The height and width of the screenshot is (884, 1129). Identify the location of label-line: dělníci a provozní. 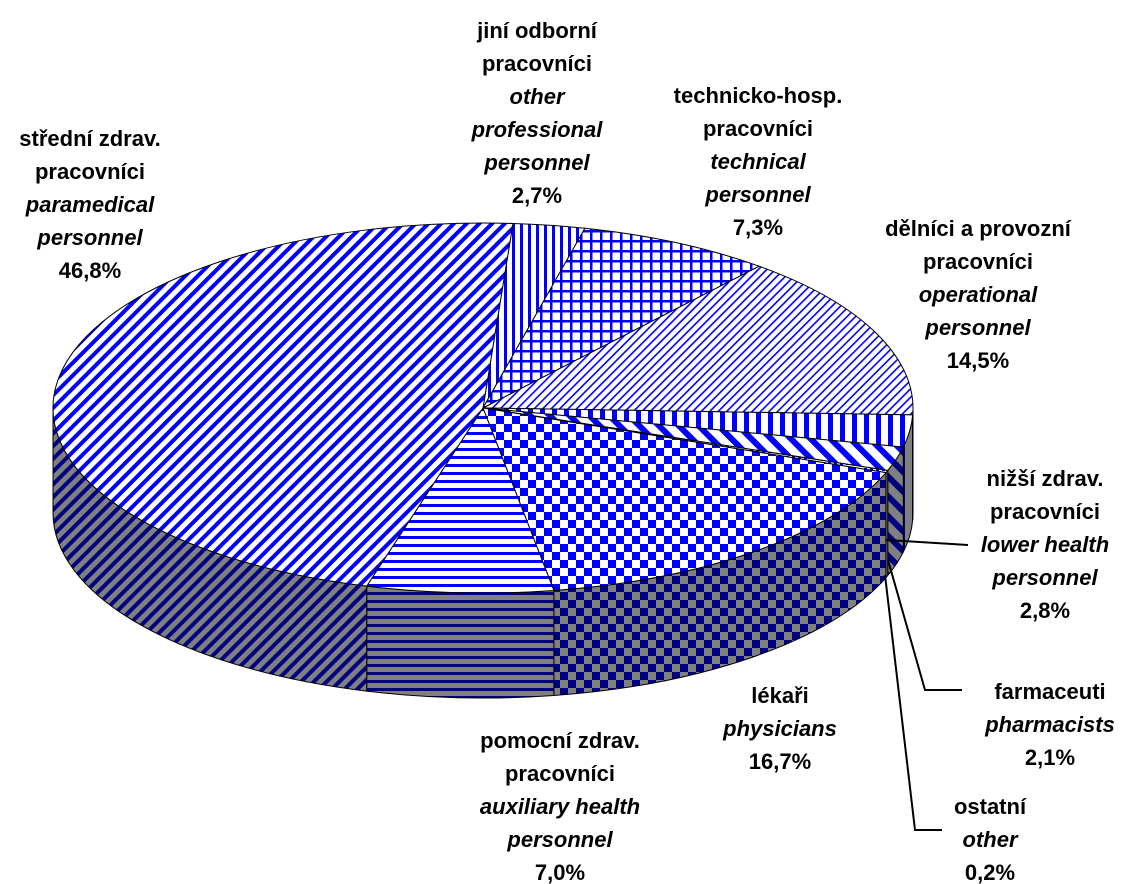
(978, 228).